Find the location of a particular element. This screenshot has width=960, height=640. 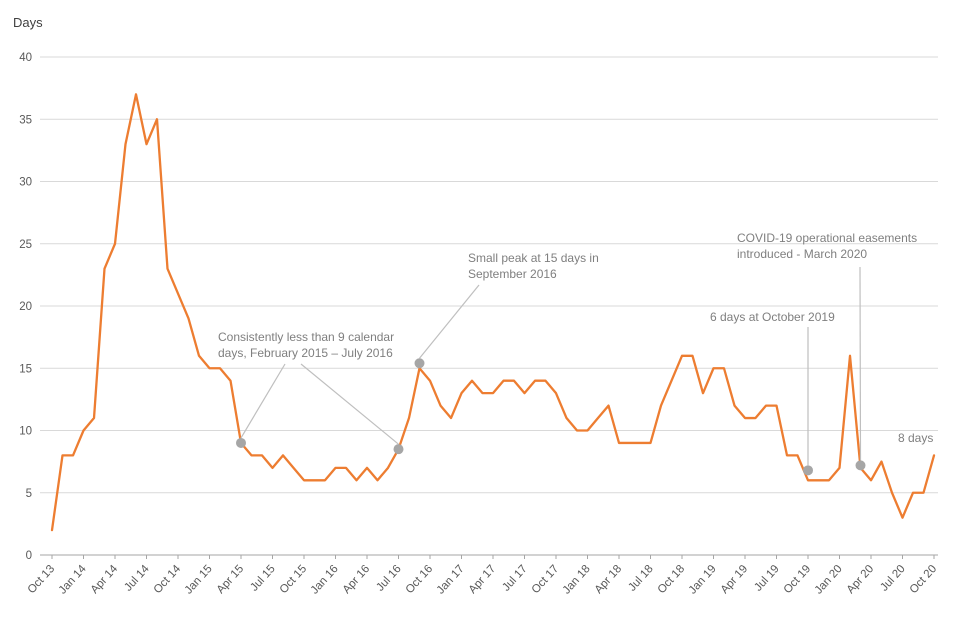

x-tick-label: Apr 18 is located at coordinates (609, 579).